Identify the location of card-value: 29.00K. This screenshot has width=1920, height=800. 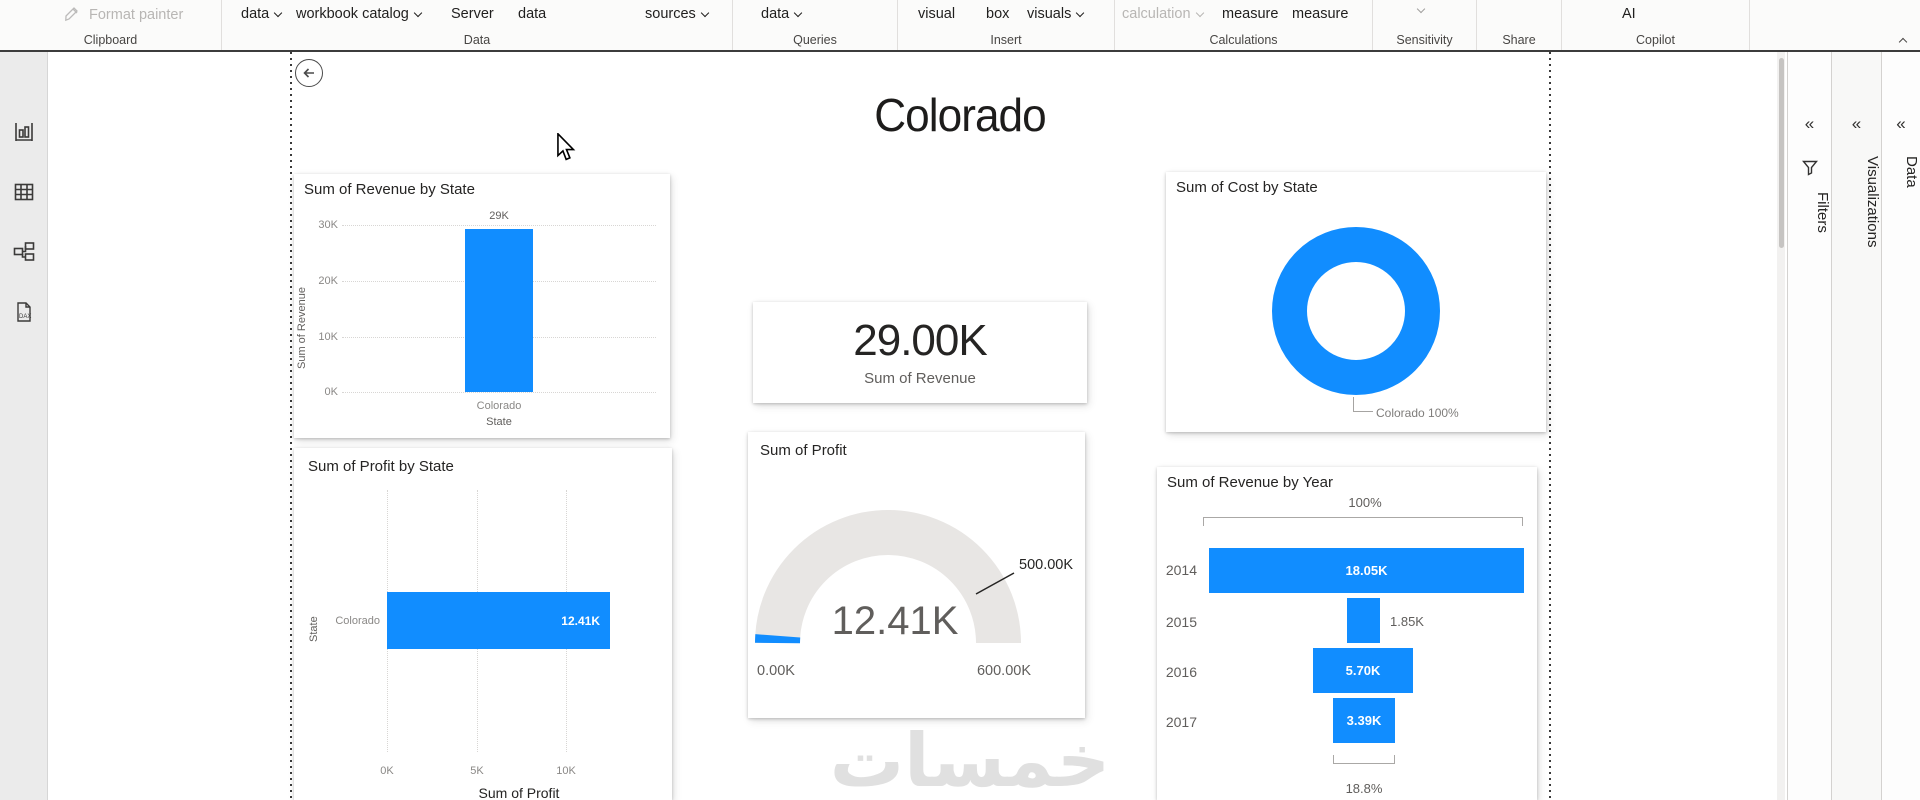
(920, 340).